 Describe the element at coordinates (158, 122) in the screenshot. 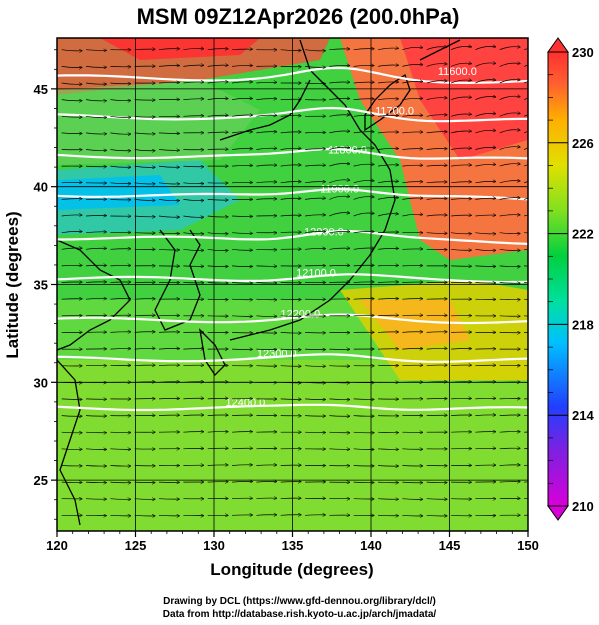

I see `green-region-north` at that location.